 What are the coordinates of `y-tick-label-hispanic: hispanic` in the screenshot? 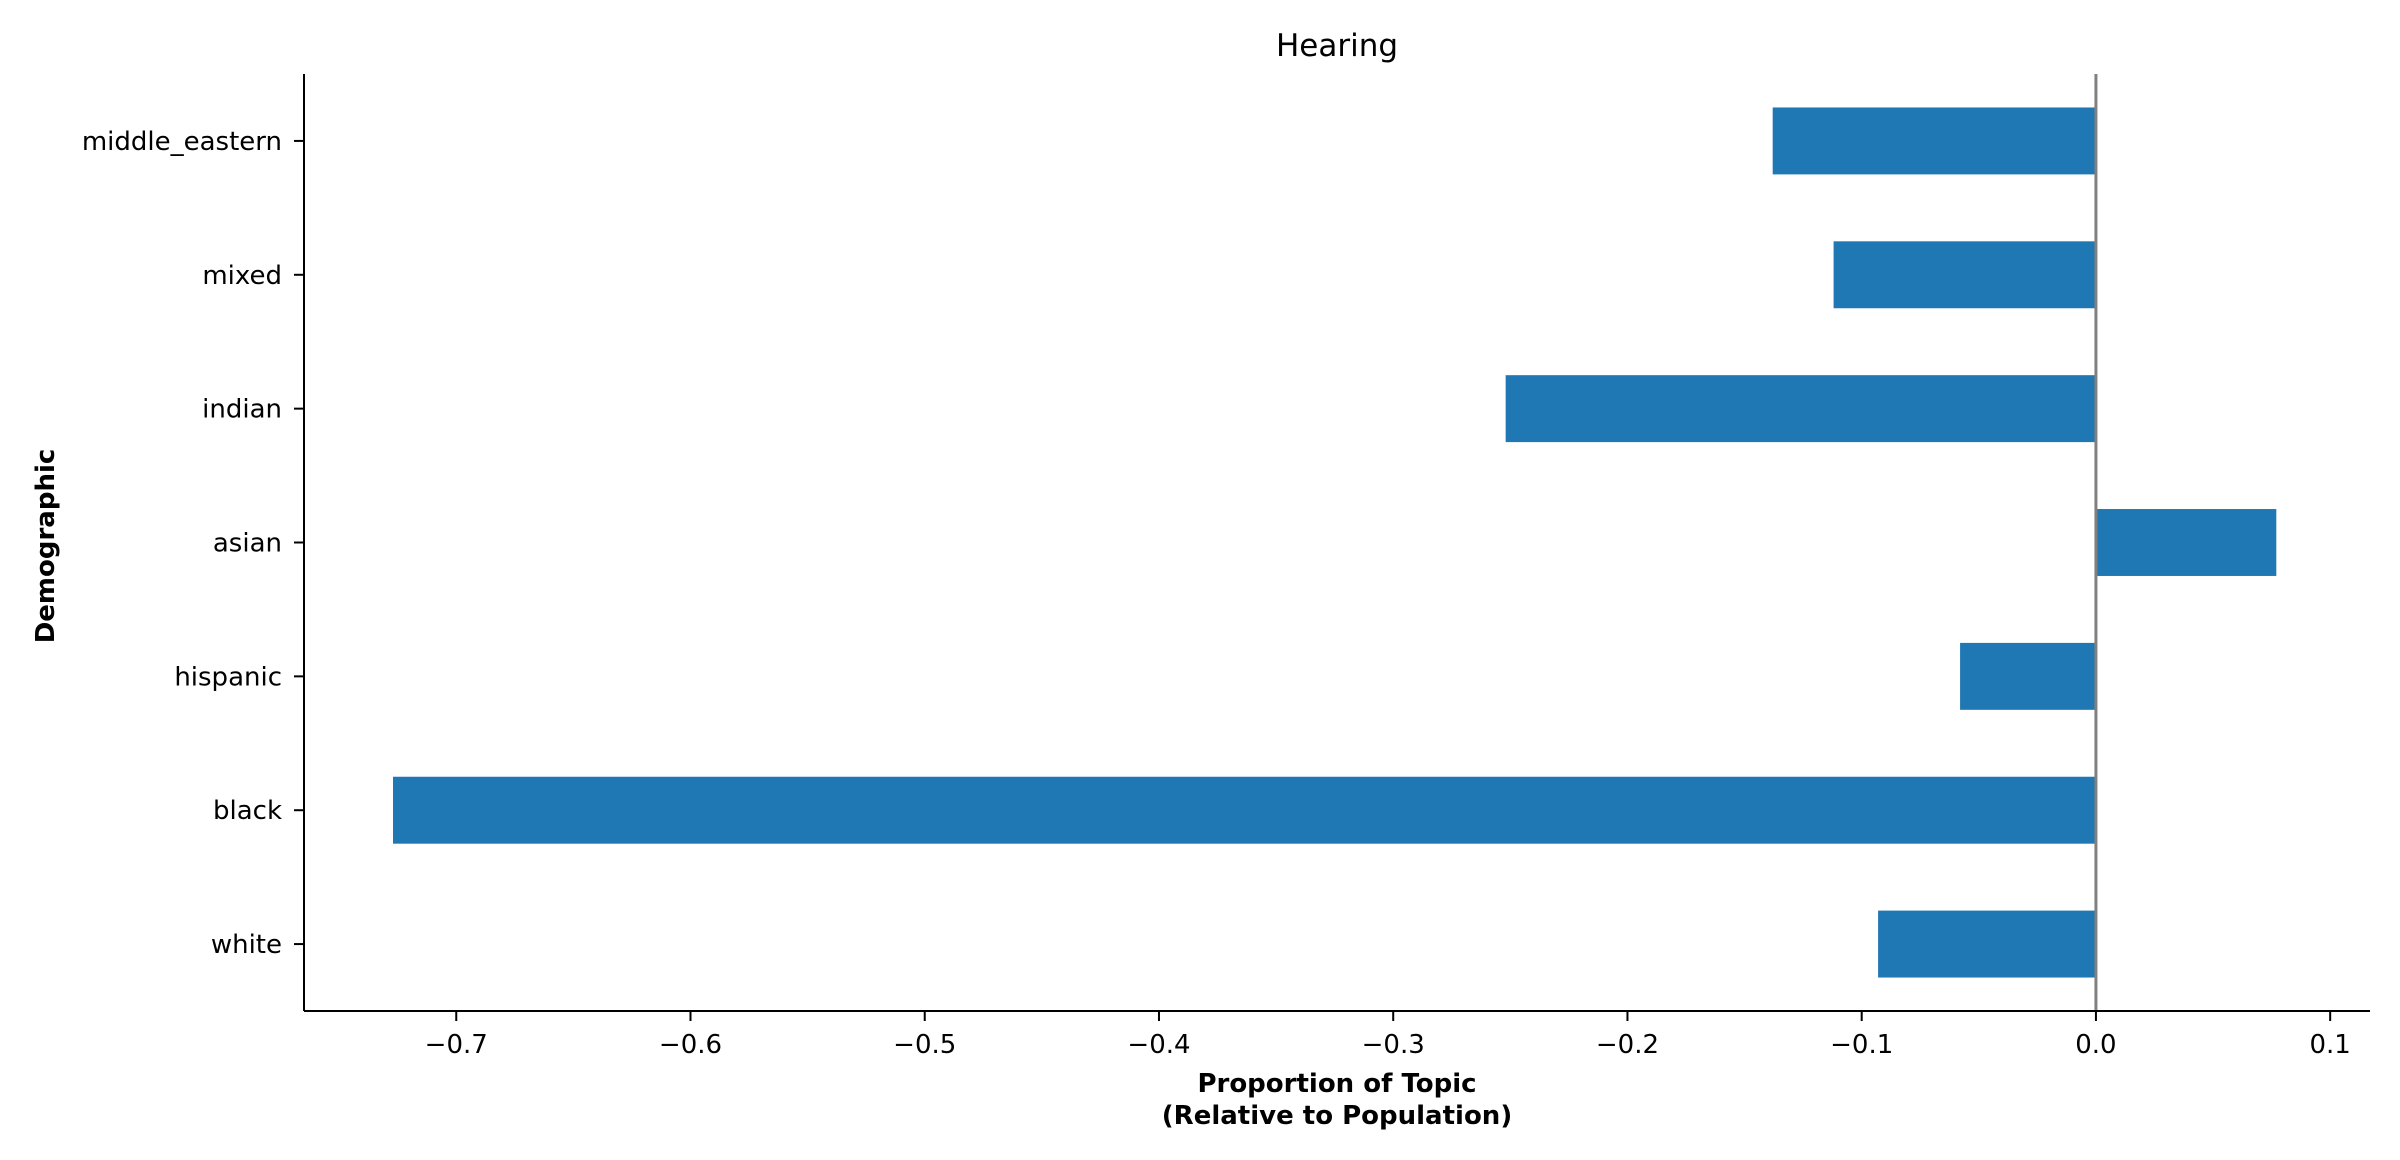 It's located at (228, 677).